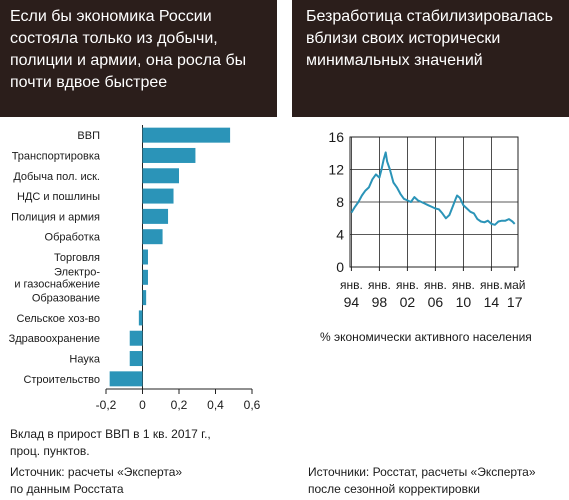  Describe the element at coordinates (142, 405) in the screenshot. I see `x-tick-label: 0` at that location.